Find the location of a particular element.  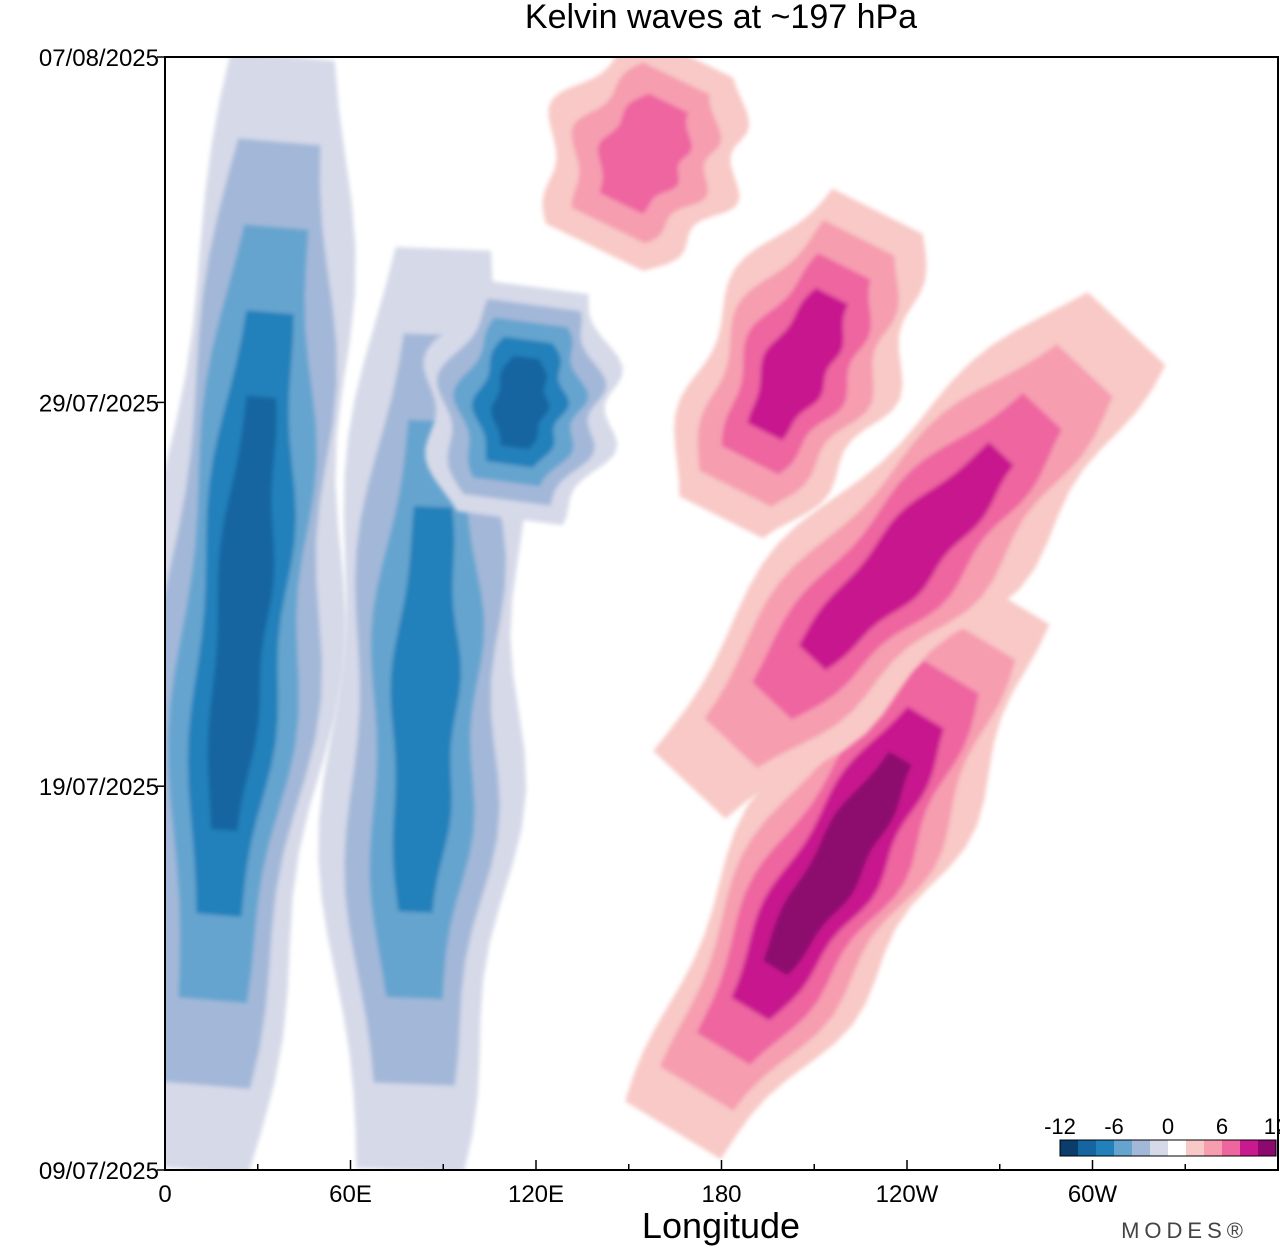

colorbar-tick-label: -6 is located at coordinates (1114, 1126).